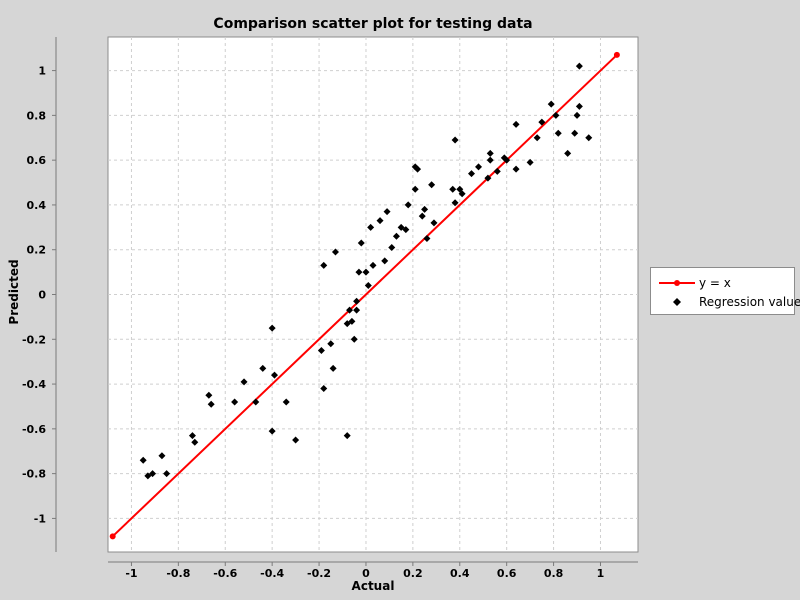  I want to click on x-tick-label: 1, so click(601, 573).